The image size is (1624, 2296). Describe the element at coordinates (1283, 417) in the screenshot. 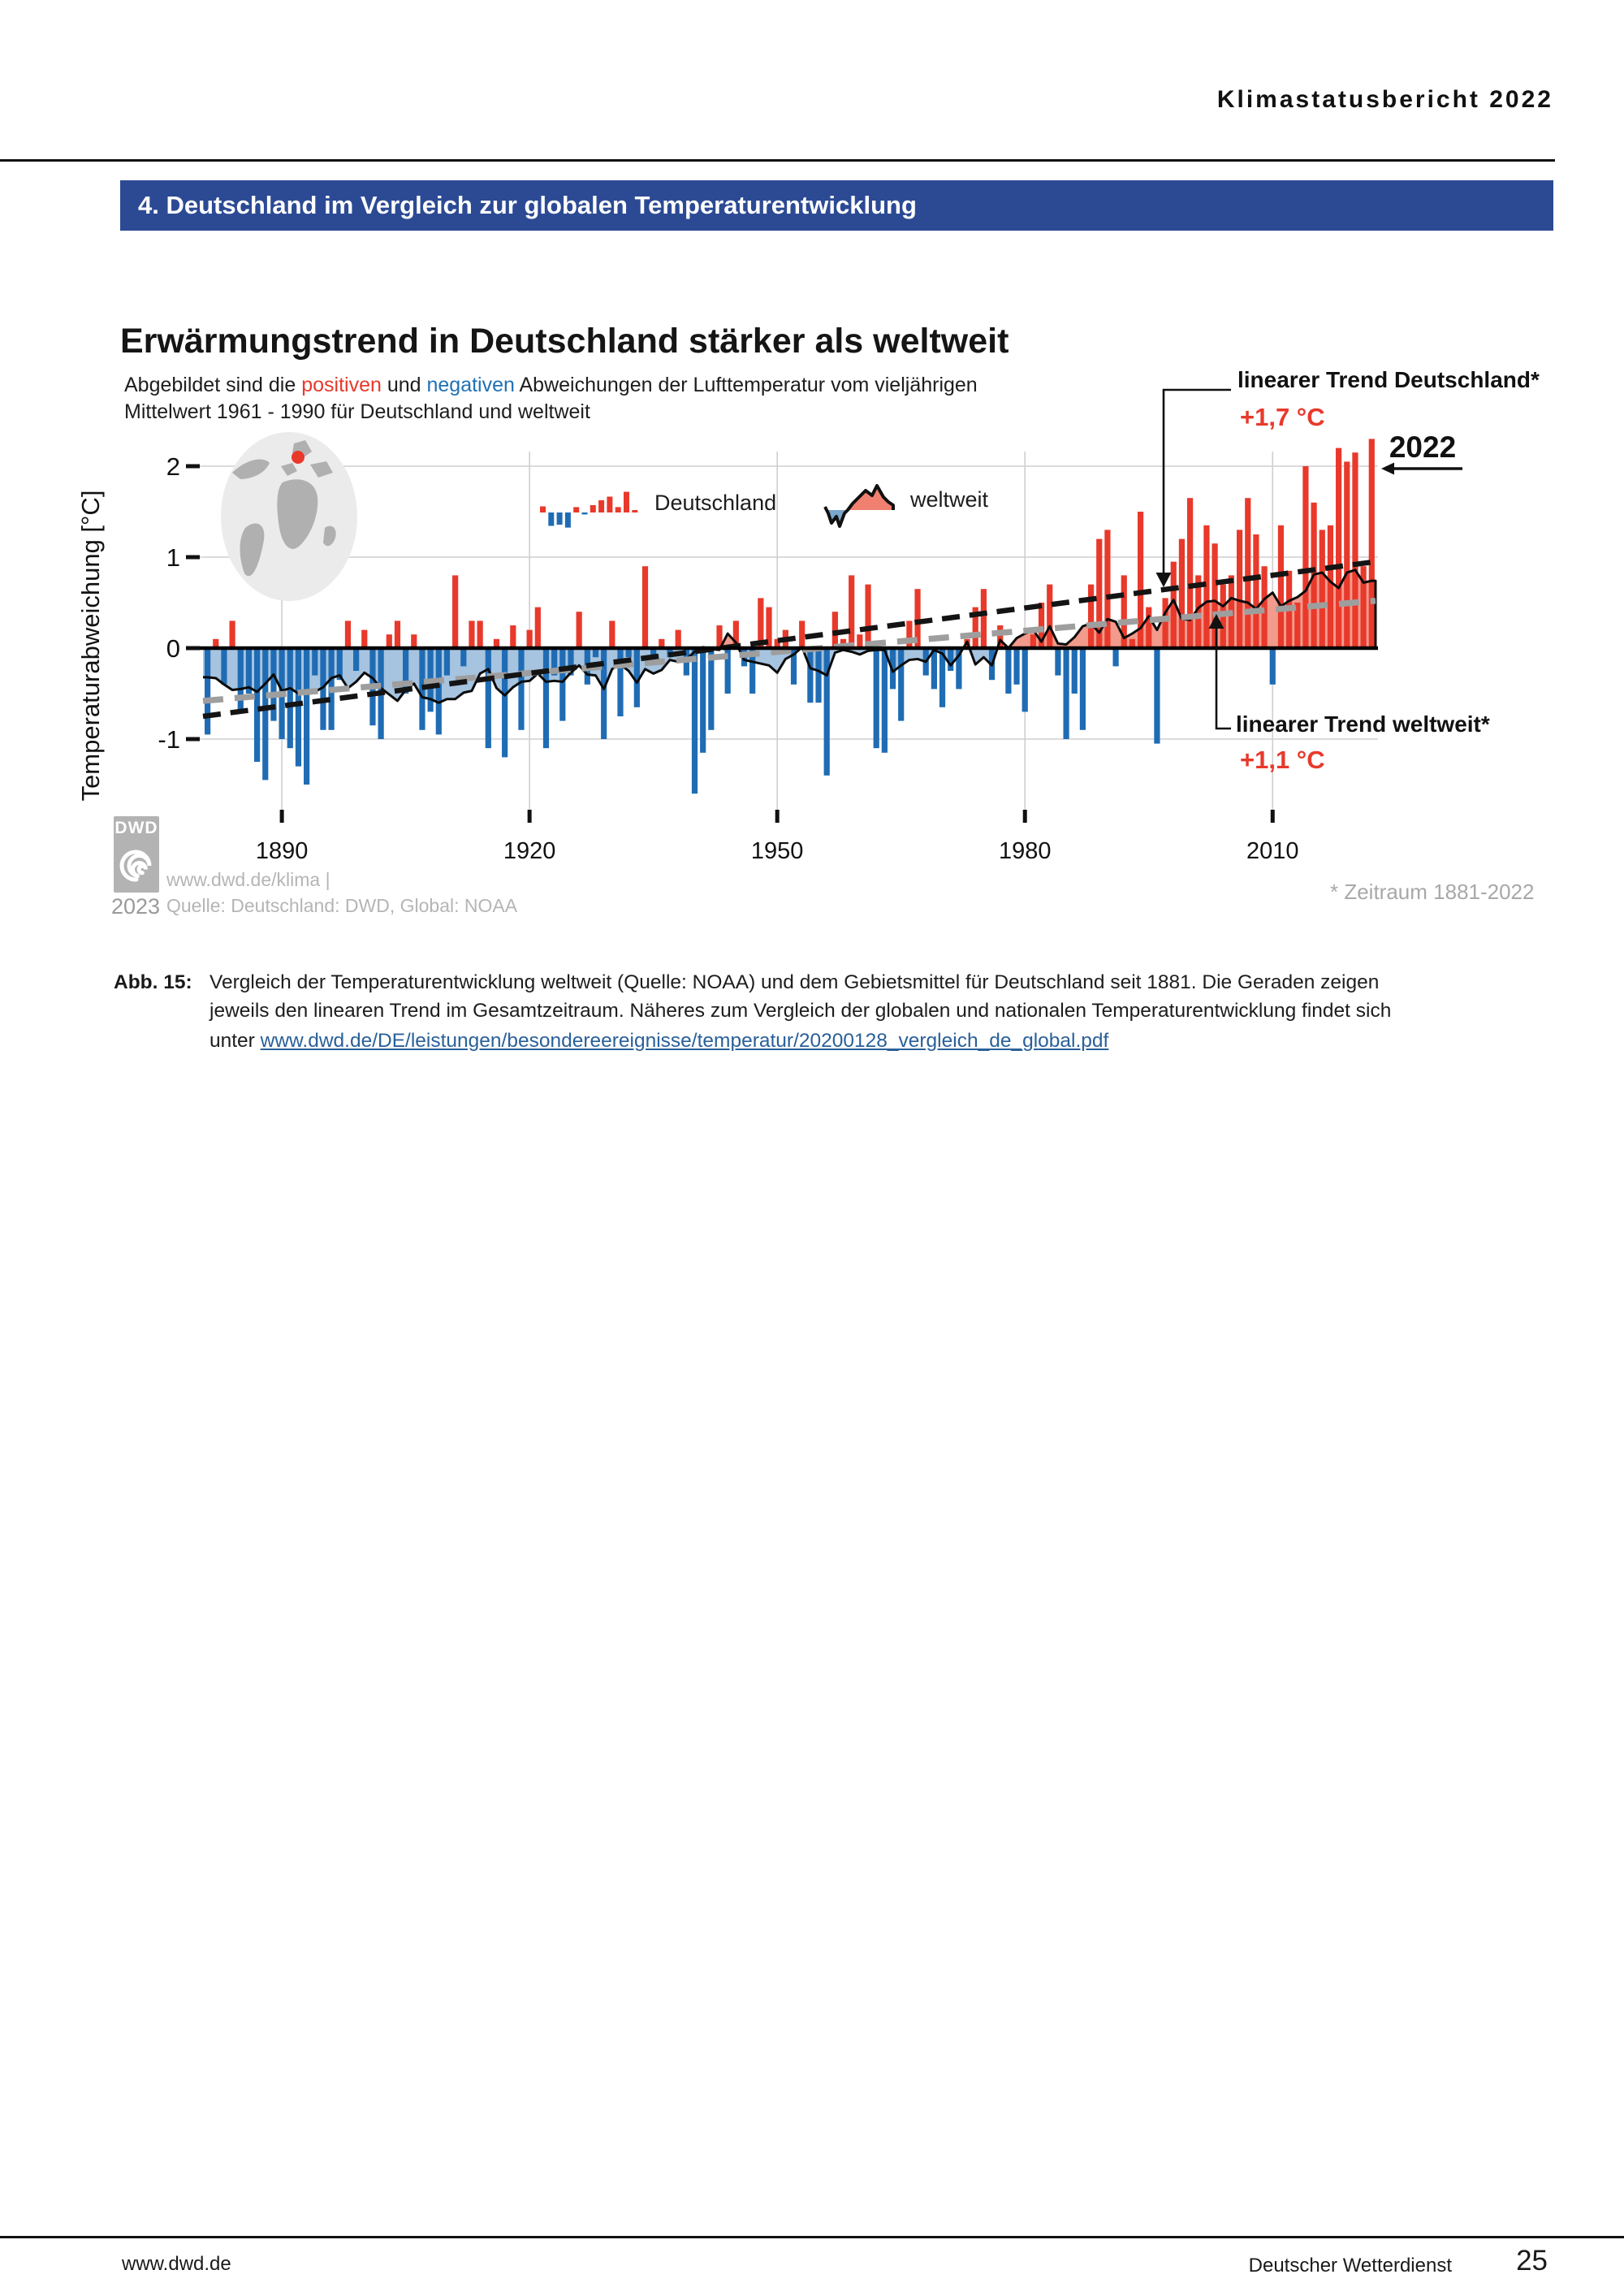

I see `trend-germany-value: +1,7 °C` at that location.